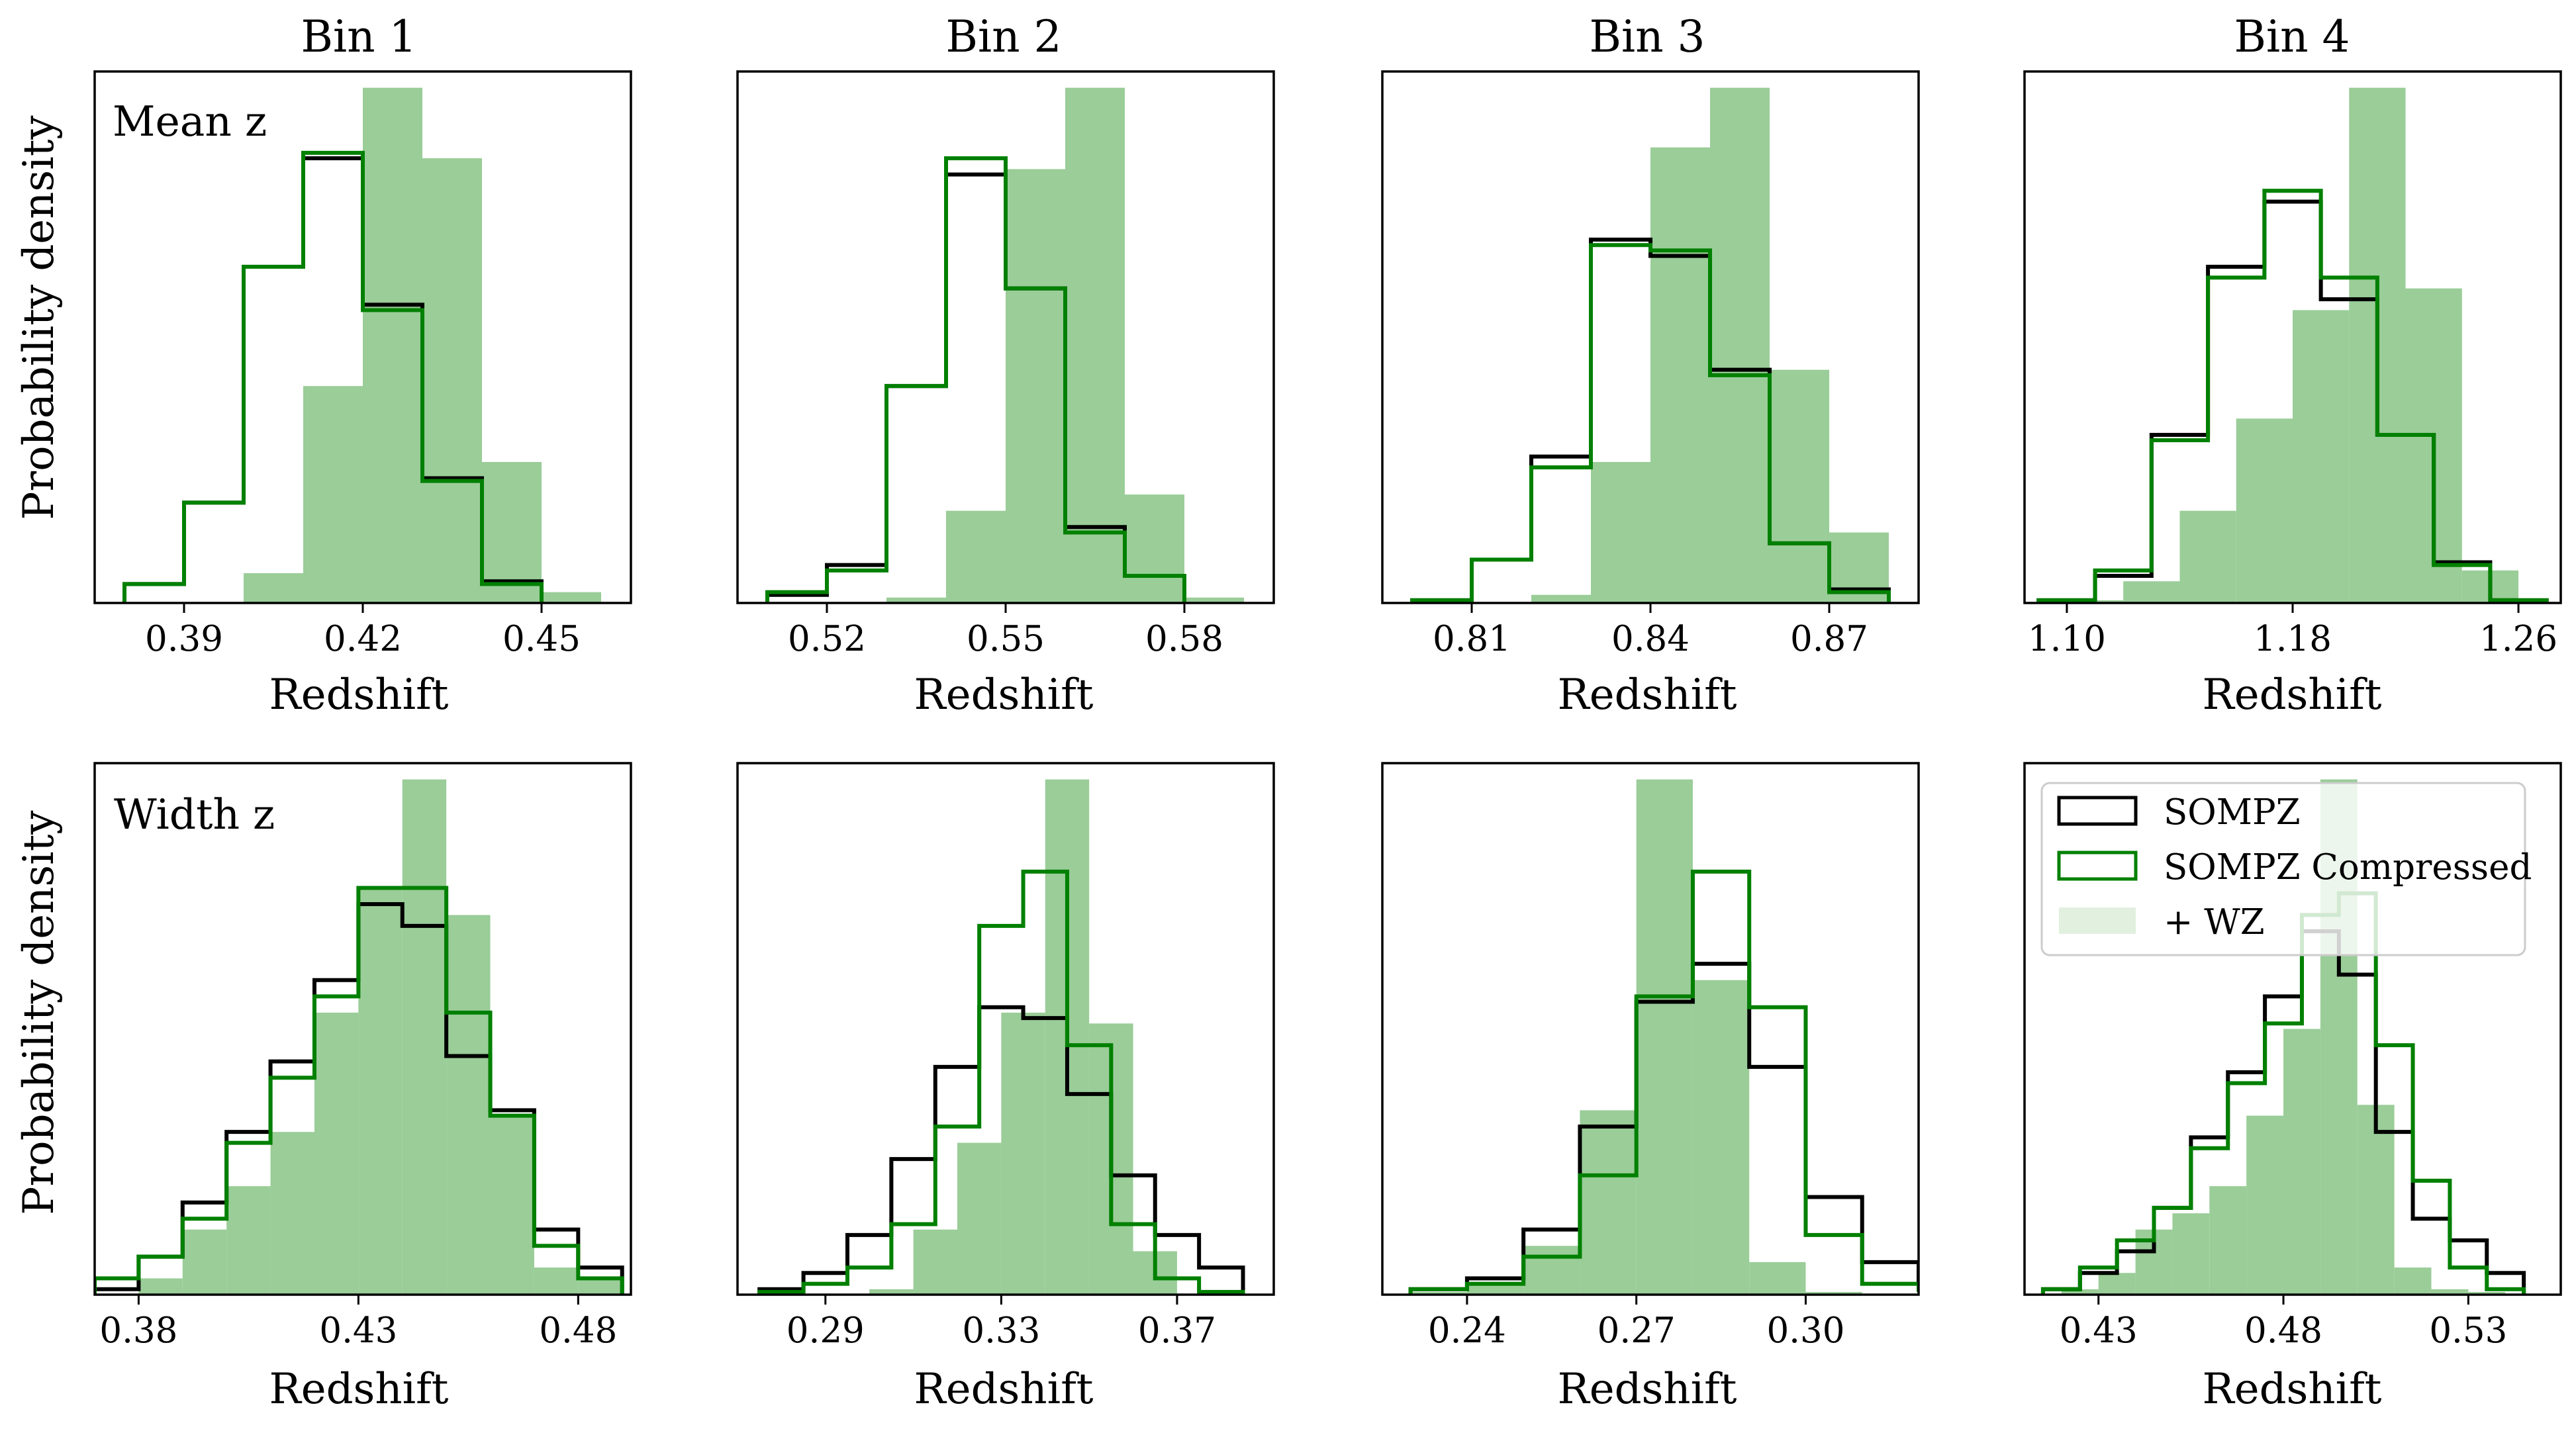 The image size is (2576, 1431). Describe the element at coordinates (826, 1331) in the screenshot. I see `x-tick-label: 0.29` at that location.